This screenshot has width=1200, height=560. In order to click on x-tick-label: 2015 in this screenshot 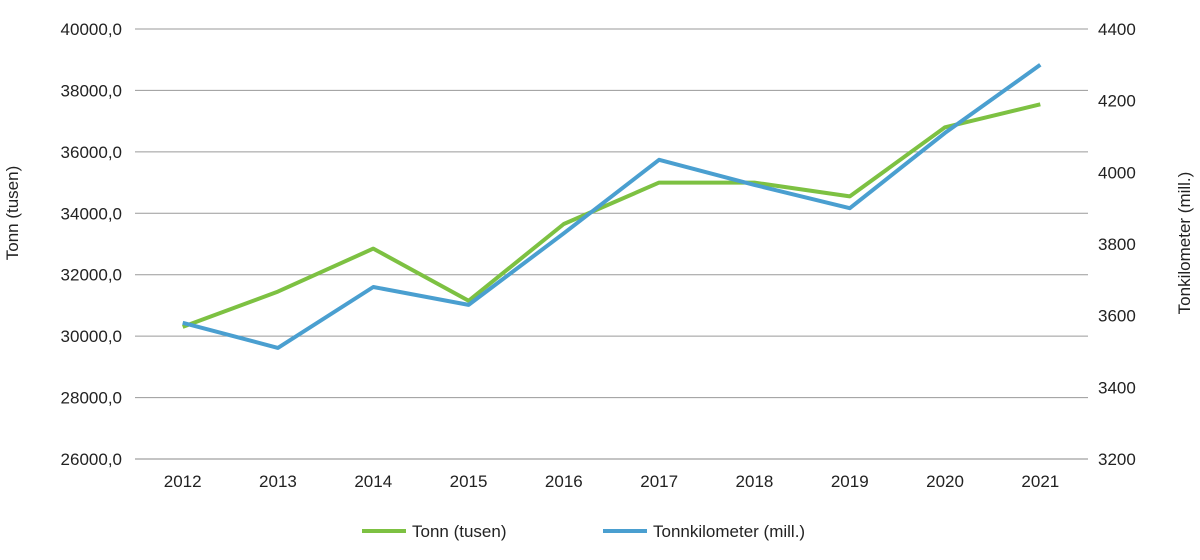, I will do `click(469, 481)`.